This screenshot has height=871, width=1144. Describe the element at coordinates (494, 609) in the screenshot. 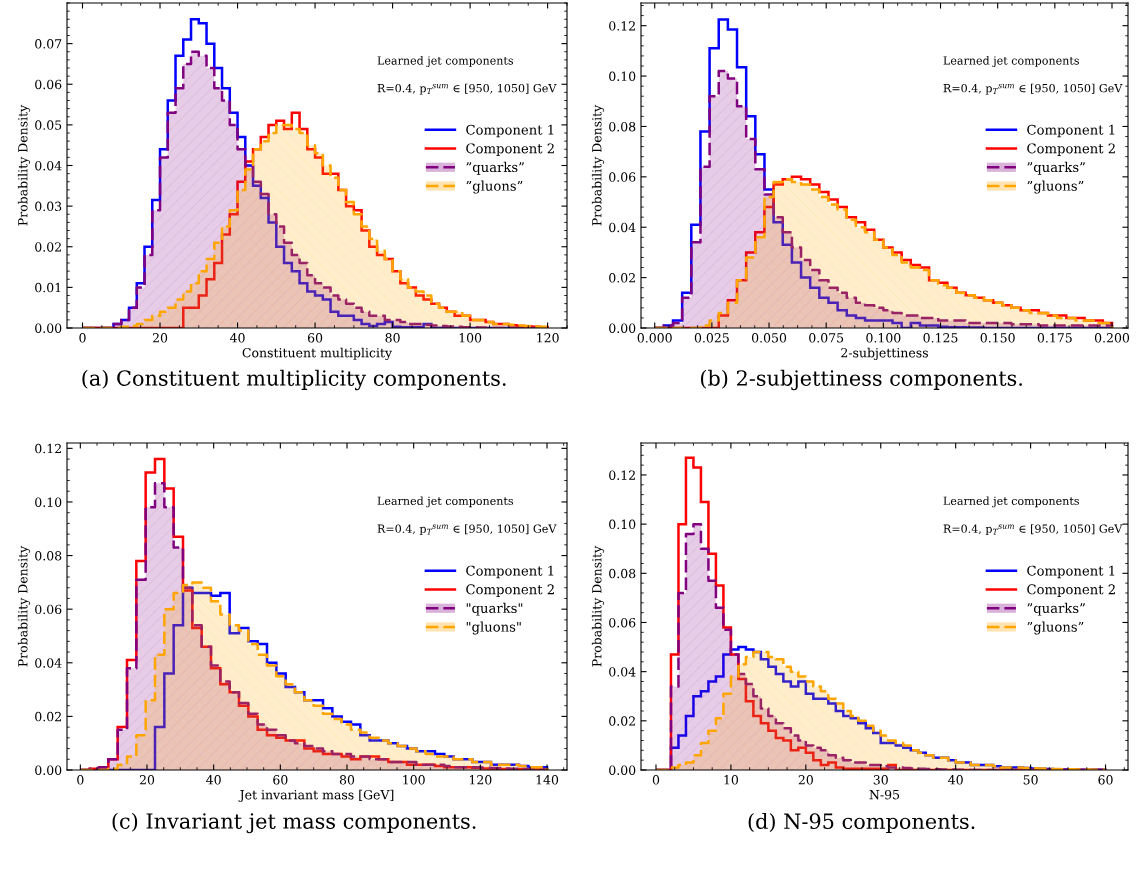

I see `legend-label: "quarks"` at that location.